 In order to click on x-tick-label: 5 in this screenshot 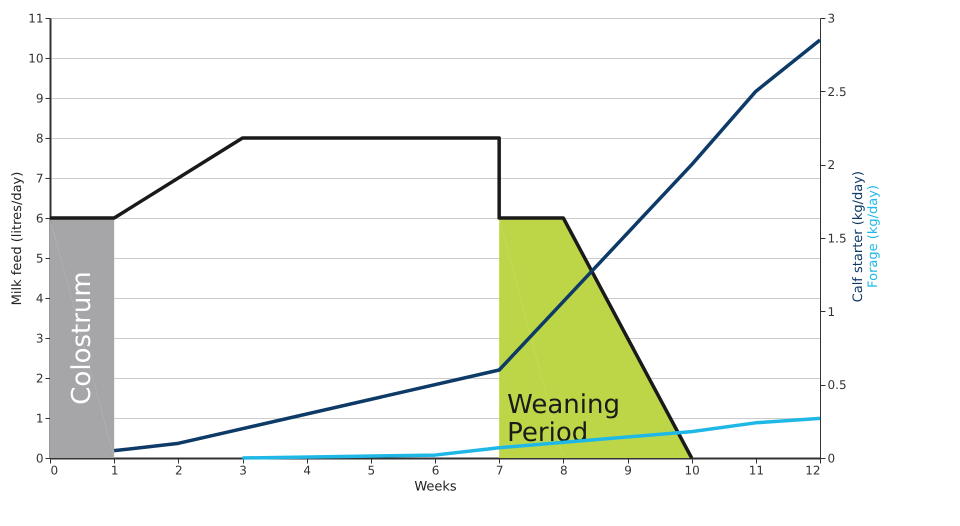, I will do `click(372, 471)`.